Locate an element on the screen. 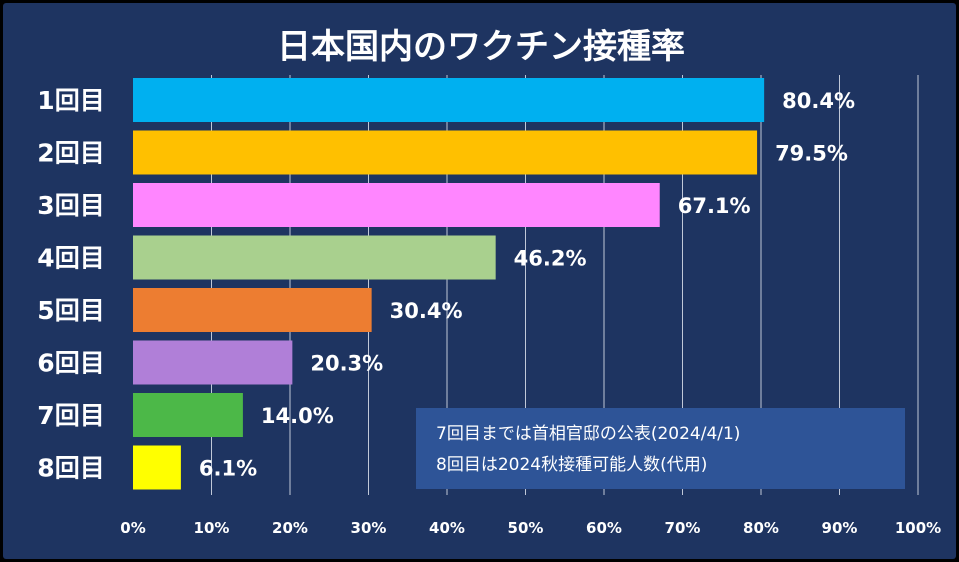 The width and height of the screenshot is (959, 562). category-label: 2回目 is located at coordinates (70, 153).